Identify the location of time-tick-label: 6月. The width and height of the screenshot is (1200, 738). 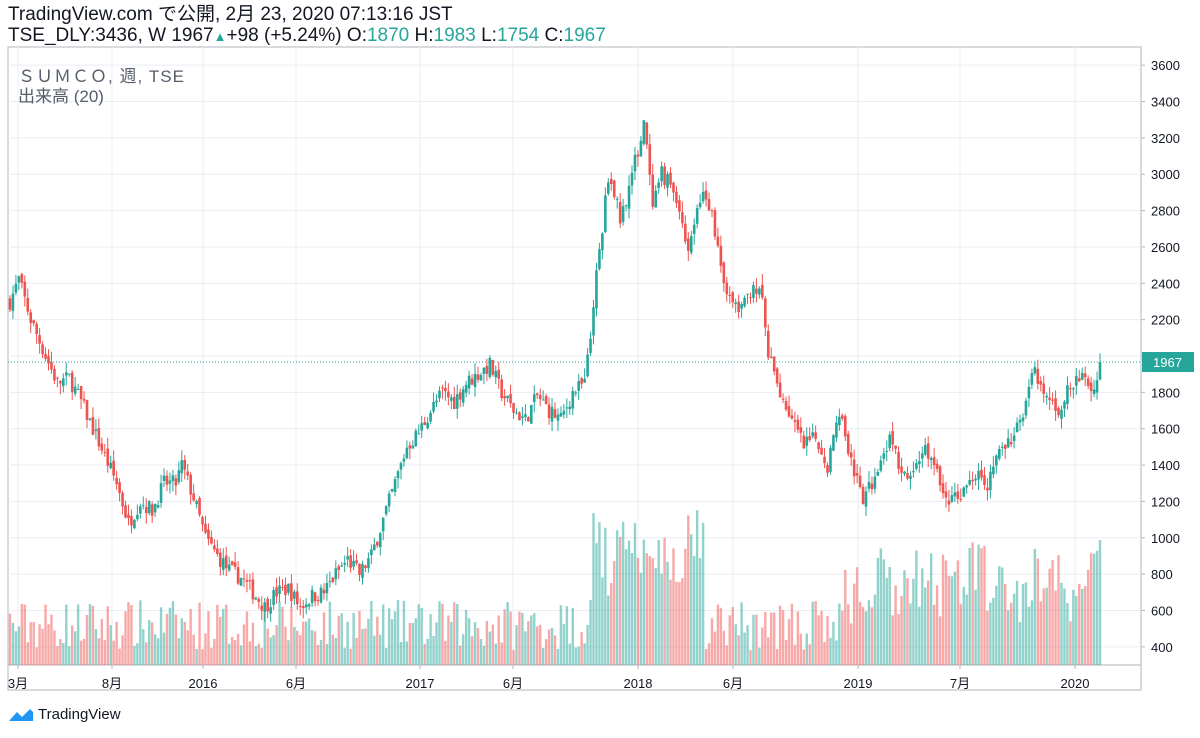
(296, 683).